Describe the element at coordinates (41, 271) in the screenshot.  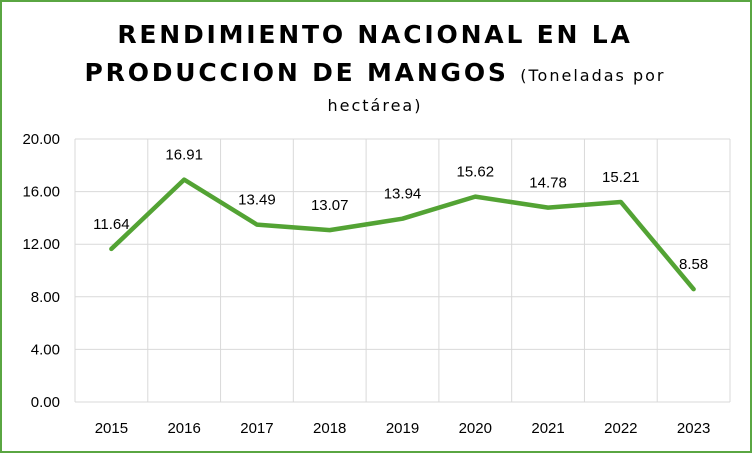
I see `y-axis-ticks: 0.00 4.00 8.00 12.00 16.00 20.00` at that location.